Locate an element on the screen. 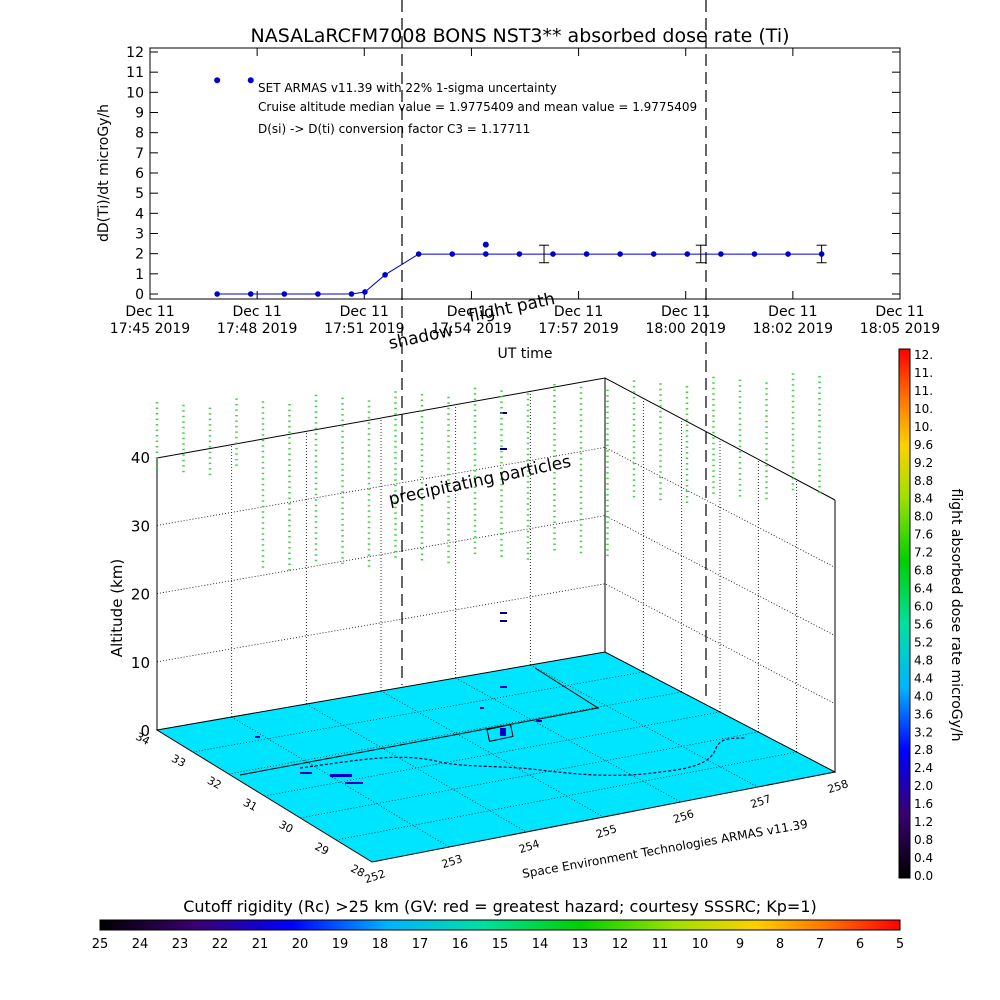 The image size is (1000, 1000). colorbar-right-tick-label: 3.6 is located at coordinates (923, 714).